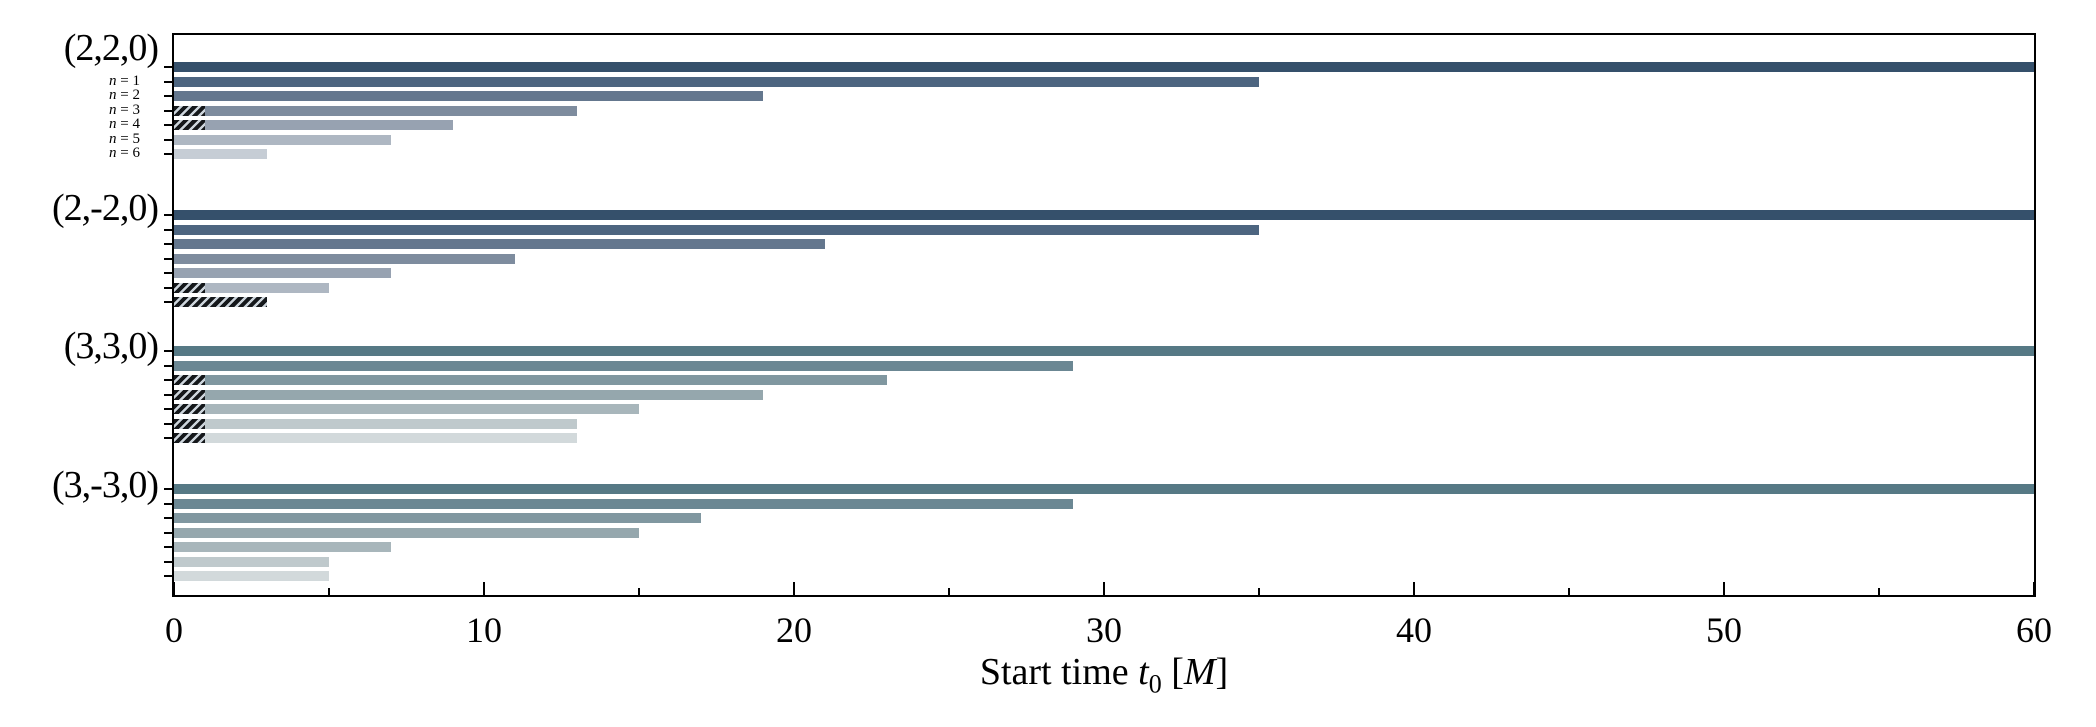  Describe the element at coordinates (105, 208) in the screenshot. I see `group-label: (2,-2,0)` at that location.